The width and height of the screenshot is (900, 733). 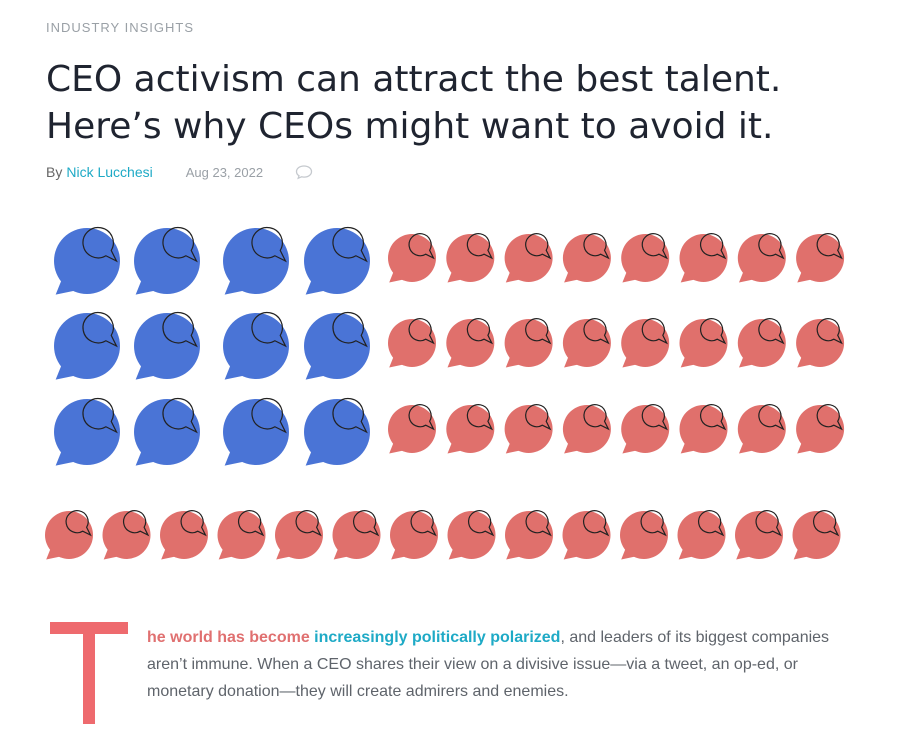 What do you see at coordinates (304, 172) in the screenshot?
I see `comment-icon` at bounding box center [304, 172].